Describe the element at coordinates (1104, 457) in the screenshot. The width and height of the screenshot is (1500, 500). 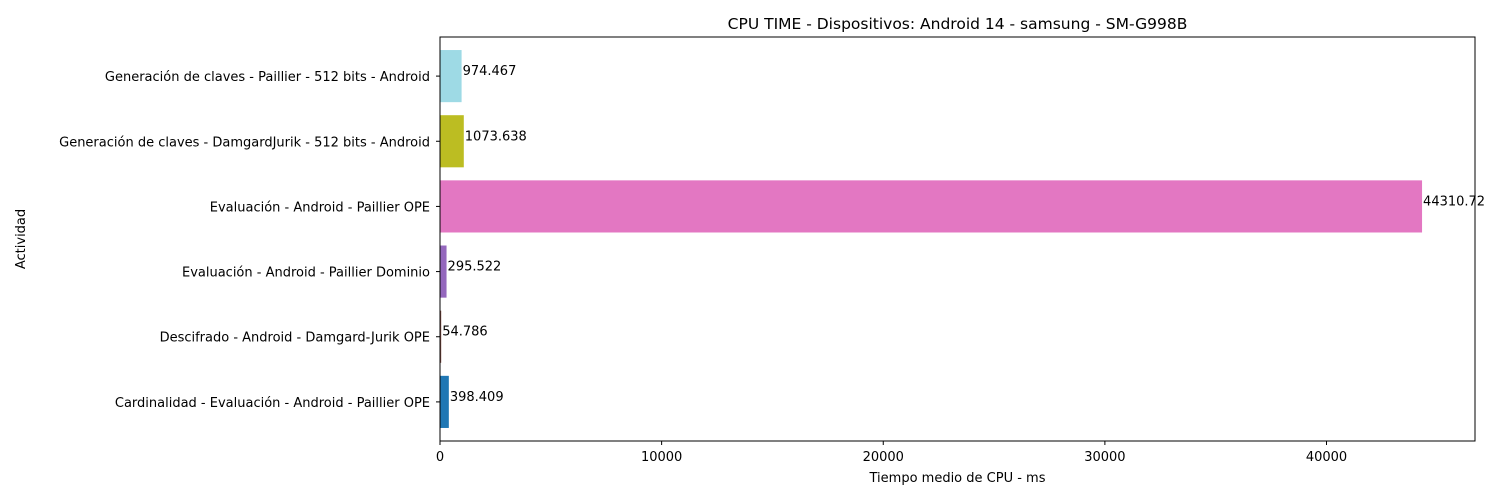
I see `x-tick-label-3: 30000` at that location.